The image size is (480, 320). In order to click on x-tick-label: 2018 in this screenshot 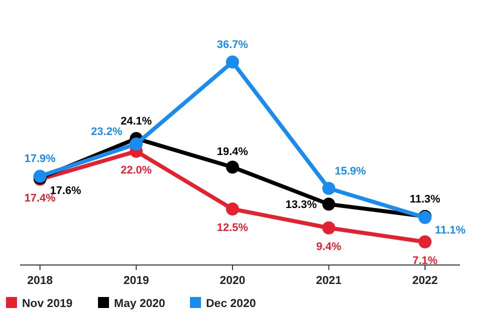, I will do `click(40, 281)`.